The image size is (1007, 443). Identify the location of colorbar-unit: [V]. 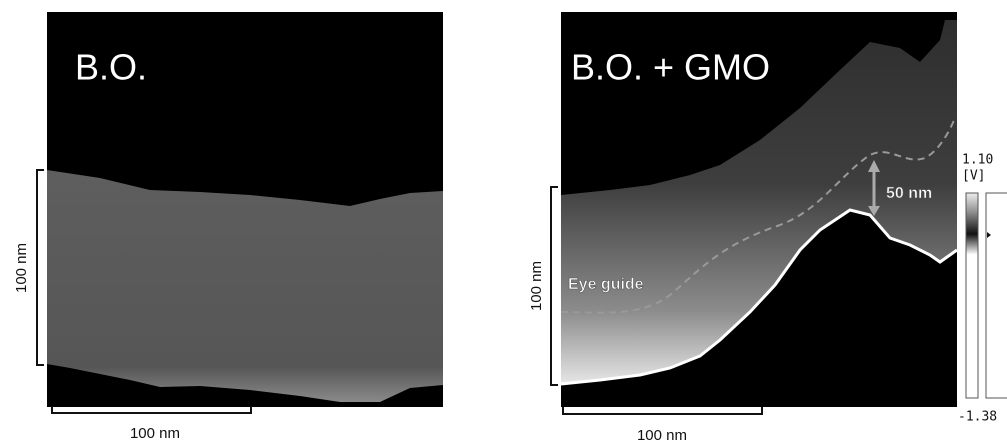
(973, 176).